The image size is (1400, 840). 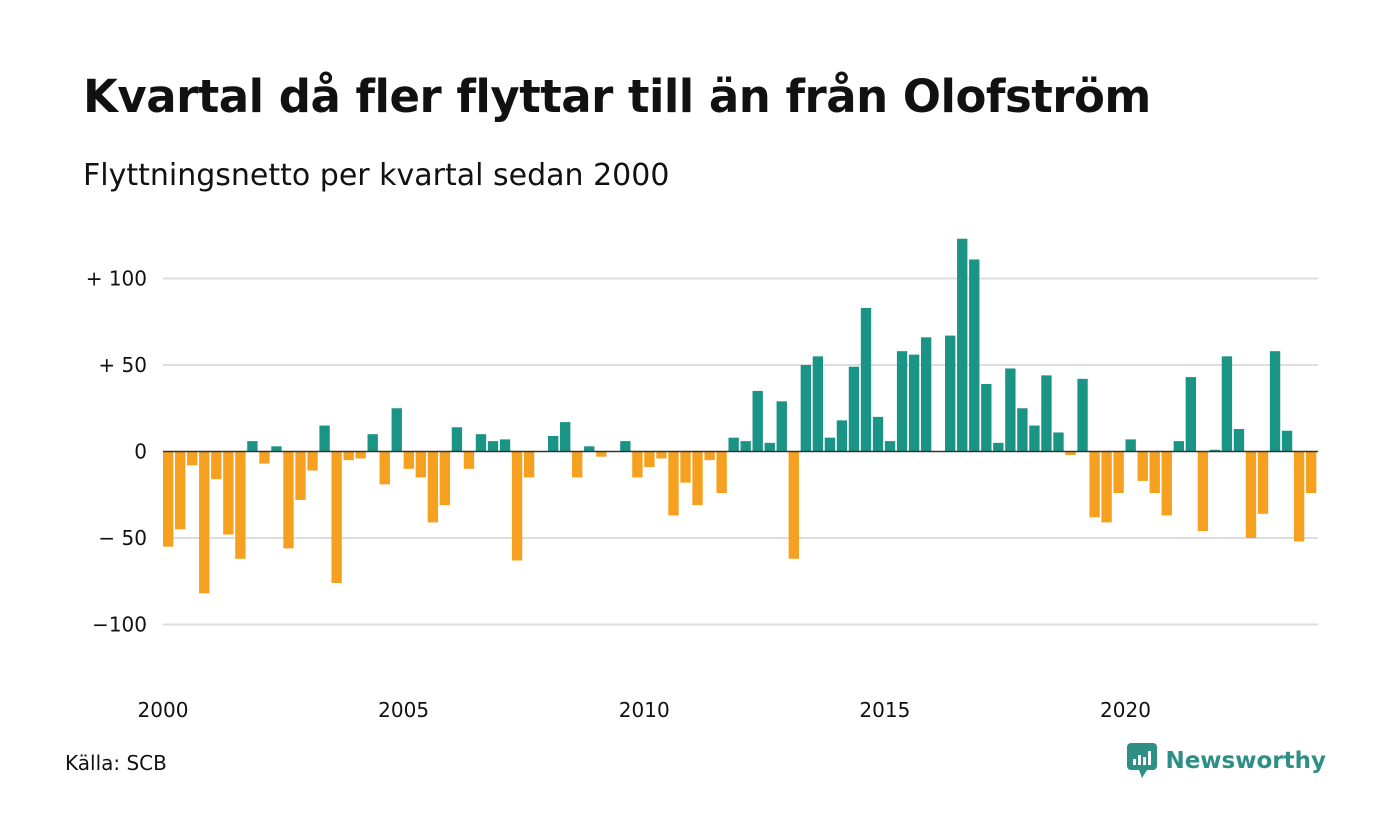 I want to click on source-note: Källa: SCB, so click(x=116, y=763).